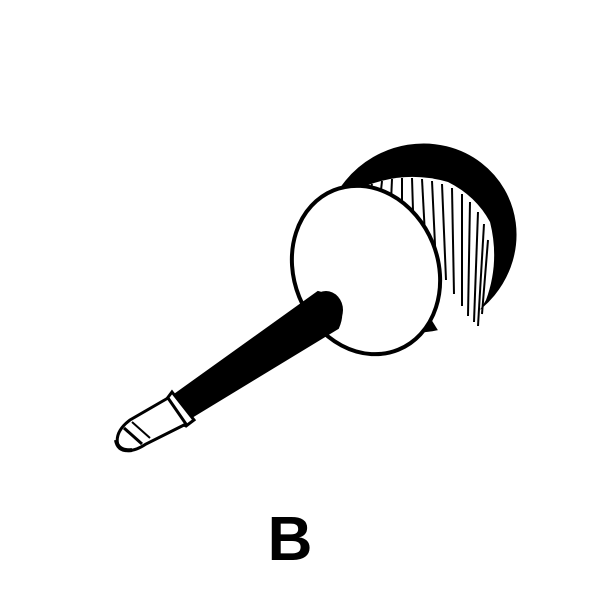  Describe the element at coordinates (255, 355) in the screenshot. I see `shaft` at that location.